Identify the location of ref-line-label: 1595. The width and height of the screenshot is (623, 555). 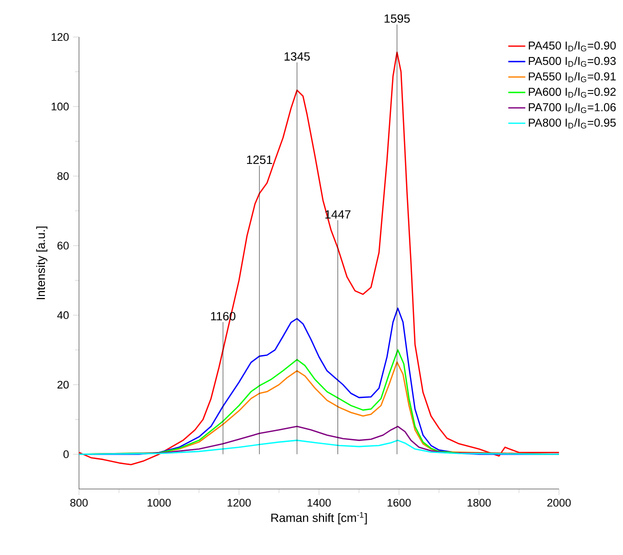
(397, 18).